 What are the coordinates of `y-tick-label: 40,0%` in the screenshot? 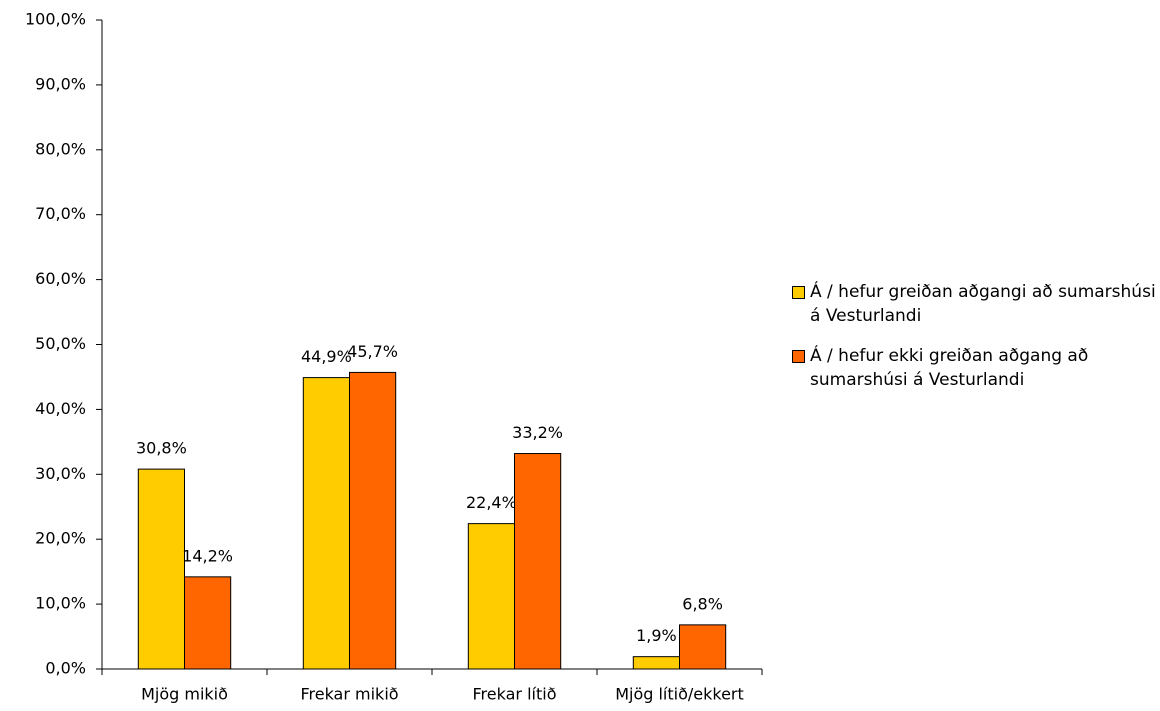 It's located at (60, 408).